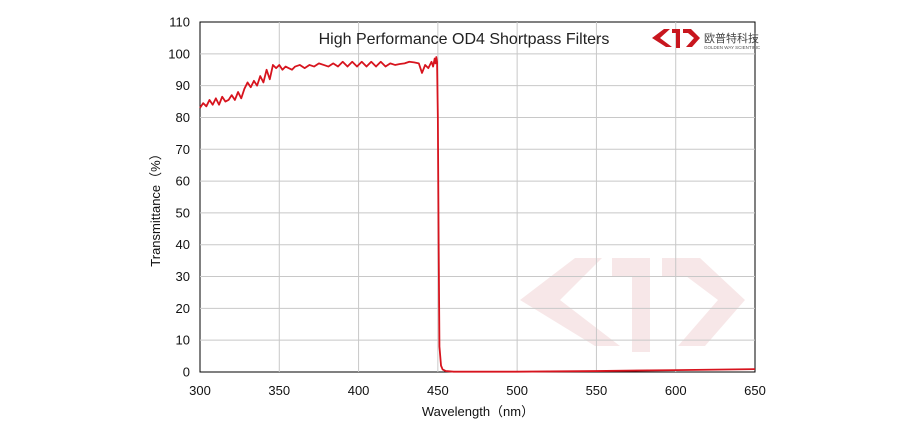 Image resolution: width=924 pixels, height=440 pixels. I want to click on x-tick-label: 650, so click(755, 390).